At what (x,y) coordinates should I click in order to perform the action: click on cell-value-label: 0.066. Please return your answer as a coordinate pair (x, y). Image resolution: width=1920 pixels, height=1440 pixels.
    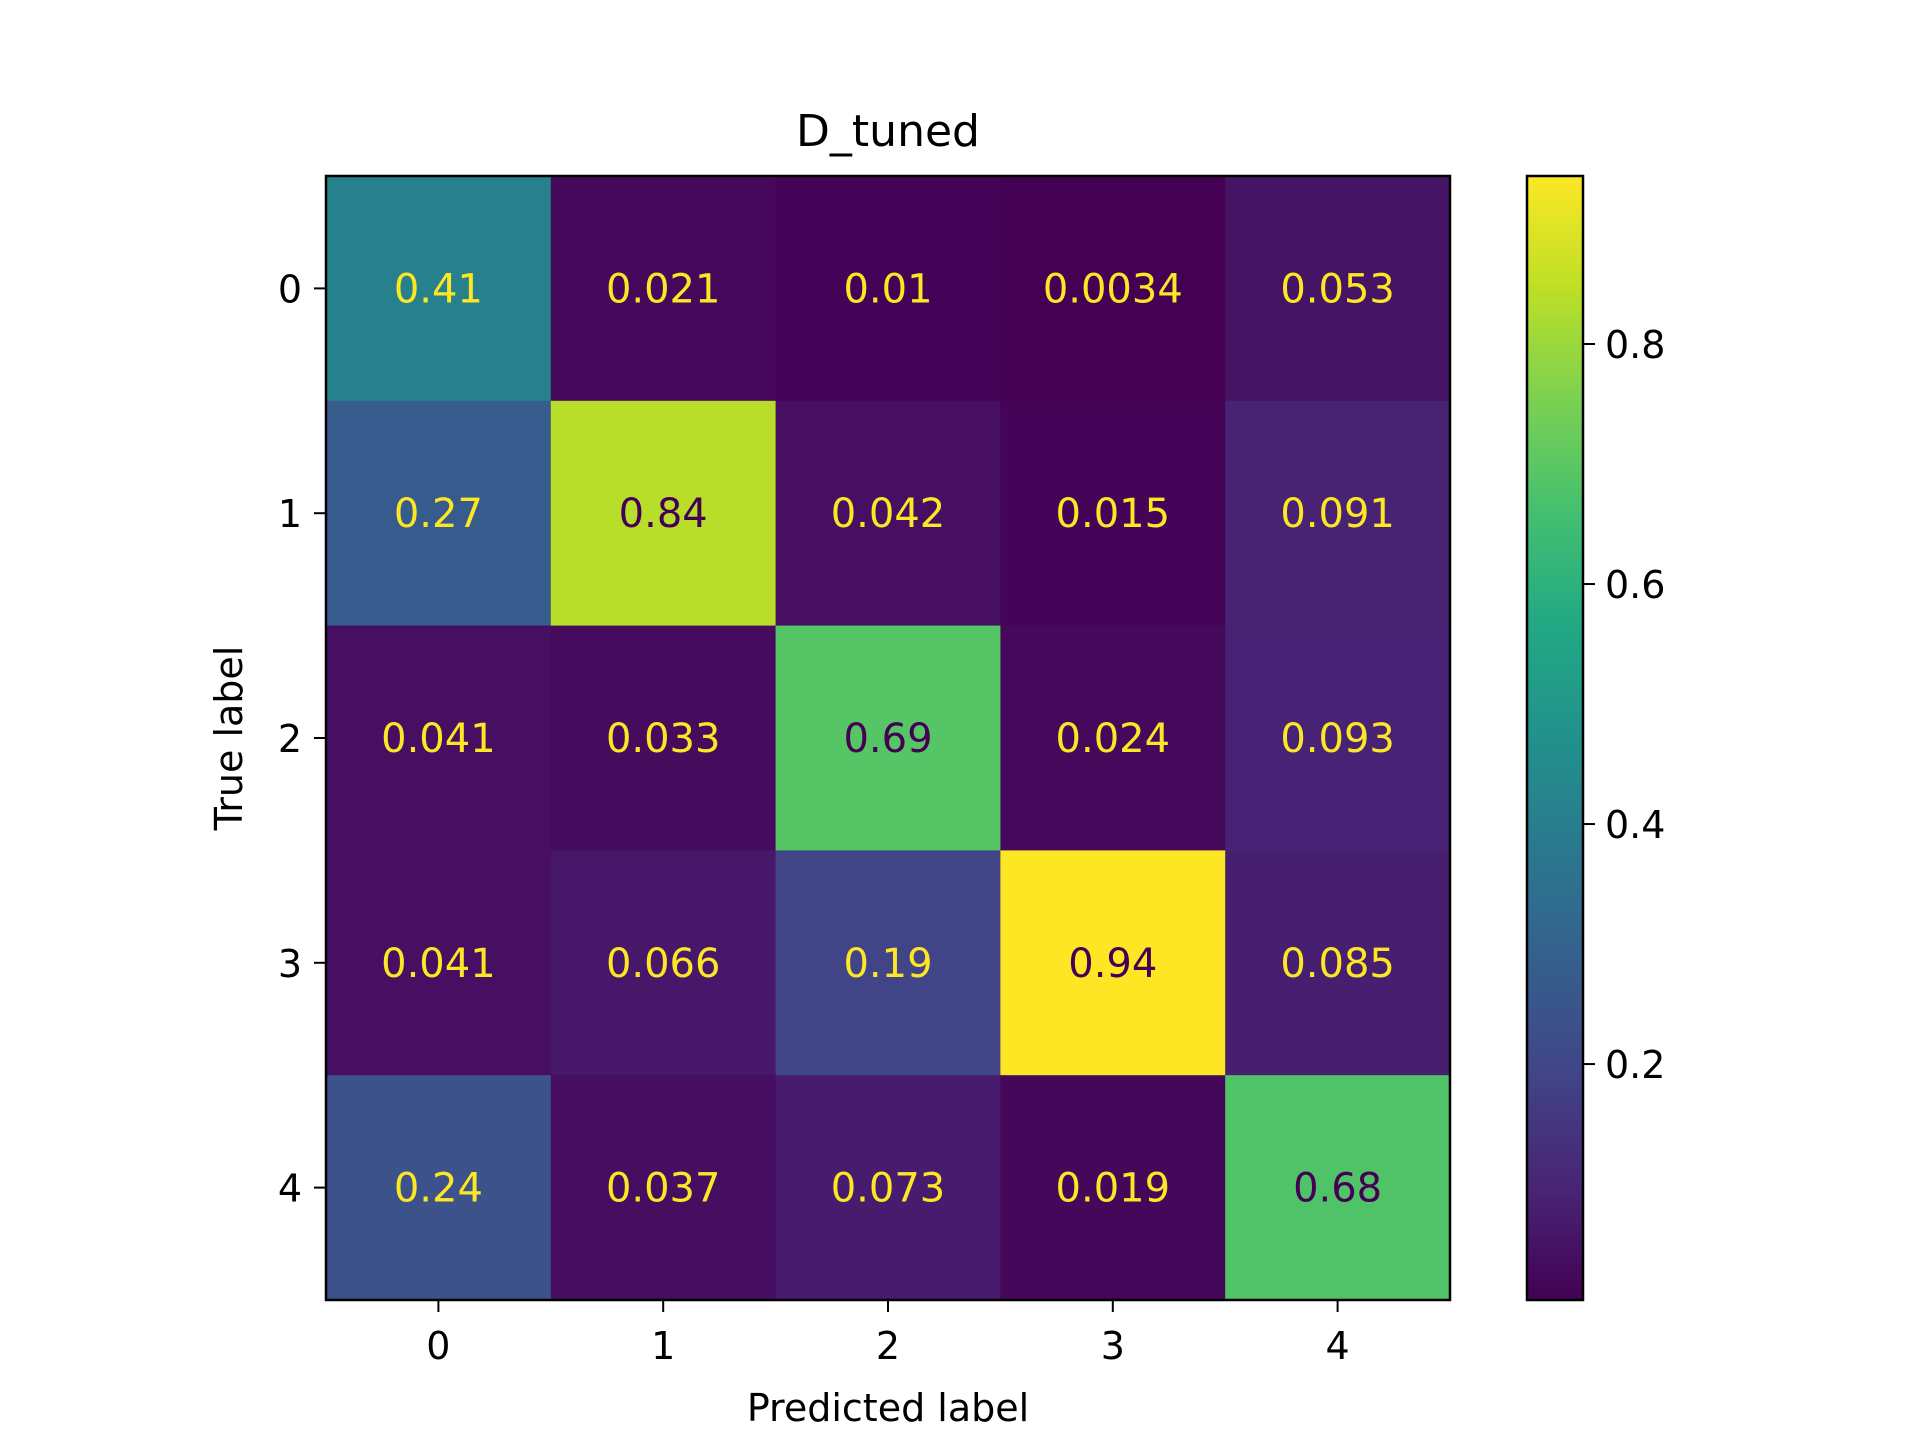
    Looking at the image, I should click on (663, 964).